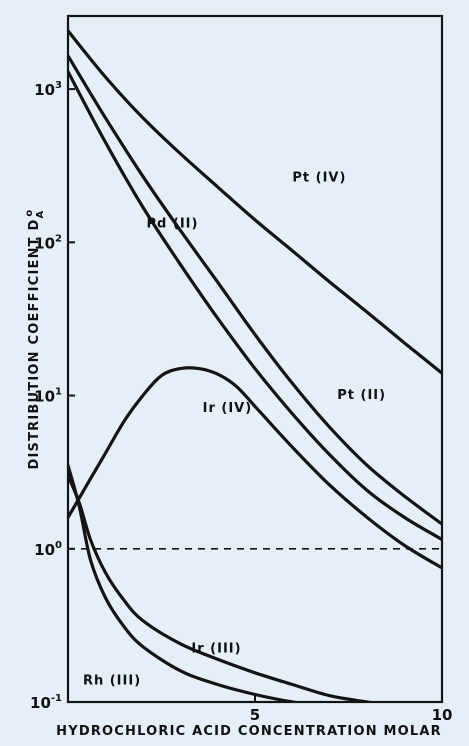  What do you see at coordinates (48, 396) in the screenshot?
I see `y-tick-label: 10¹` at bounding box center [48, 396].